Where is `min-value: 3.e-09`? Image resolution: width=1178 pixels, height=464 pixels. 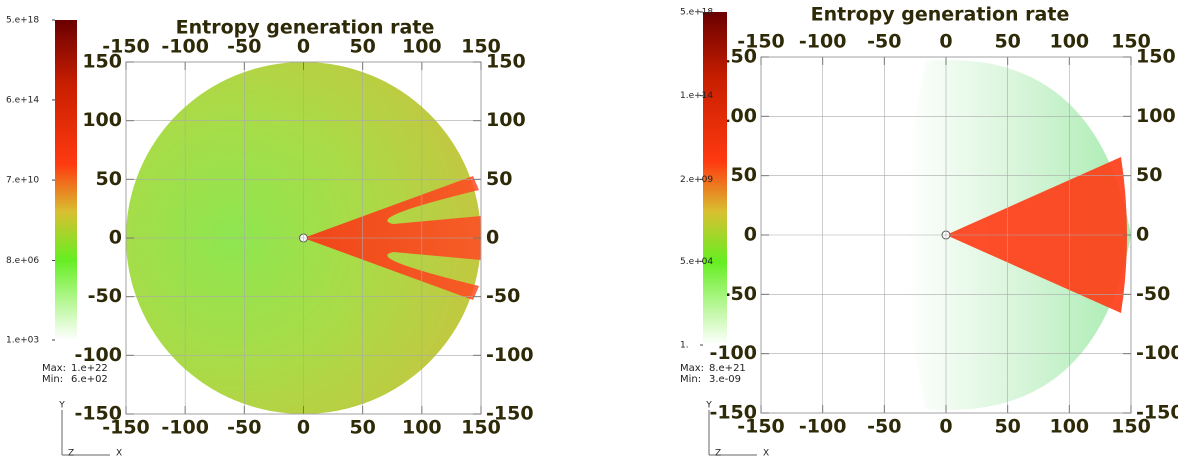 min-value: 3.e-09 is located at coordinates (725, 379).